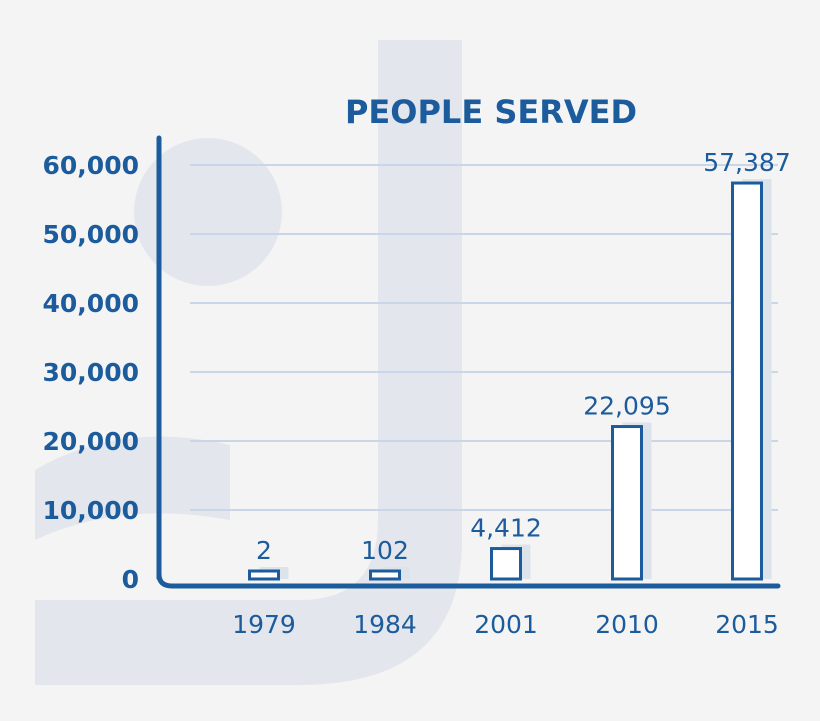 Image resolution: width=820 pixels, height=721 pixels. I want to click on x-axis, so click(468, 580).